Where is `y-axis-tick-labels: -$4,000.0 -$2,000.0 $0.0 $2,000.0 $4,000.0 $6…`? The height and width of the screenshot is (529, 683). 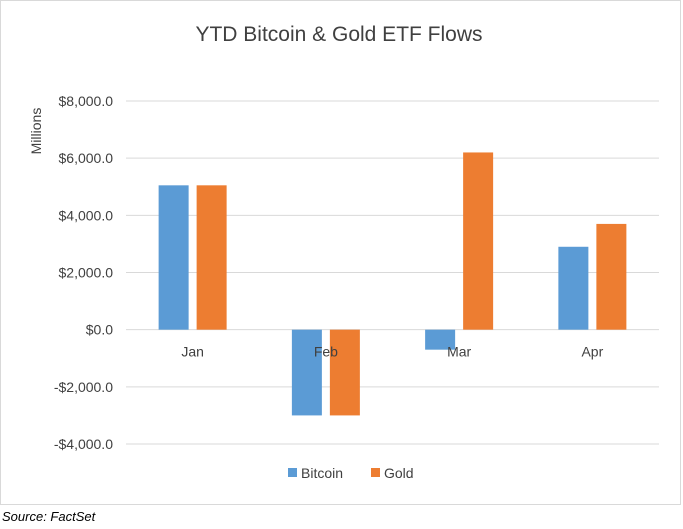 y-axis-tick-labels: -$4,000.0 -$2,000.0 $0.0 $2,000.0 $4,000.0 $6… is located at coordinates (83, 272).